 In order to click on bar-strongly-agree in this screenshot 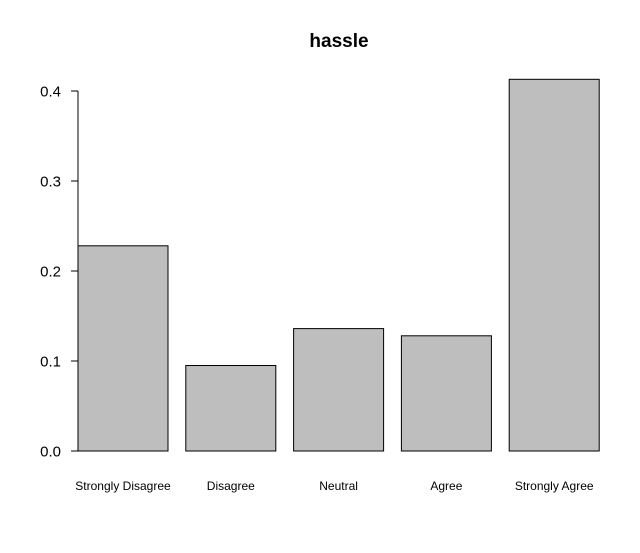, I will do `click(554, 265)`.